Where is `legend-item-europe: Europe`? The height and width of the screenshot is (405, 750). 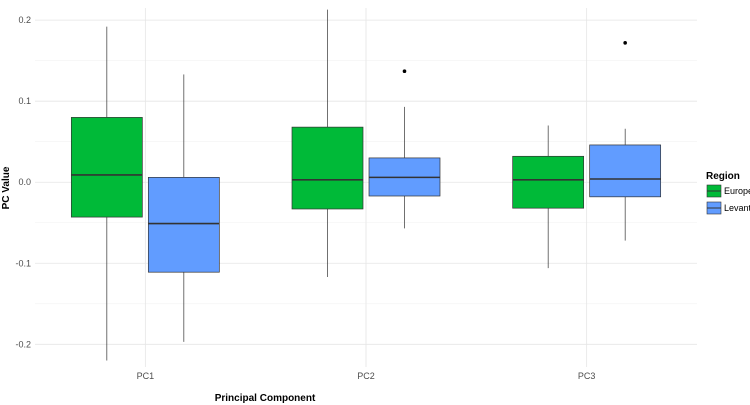
legend-item-europe: Europe is located at coordinates (728, 191).